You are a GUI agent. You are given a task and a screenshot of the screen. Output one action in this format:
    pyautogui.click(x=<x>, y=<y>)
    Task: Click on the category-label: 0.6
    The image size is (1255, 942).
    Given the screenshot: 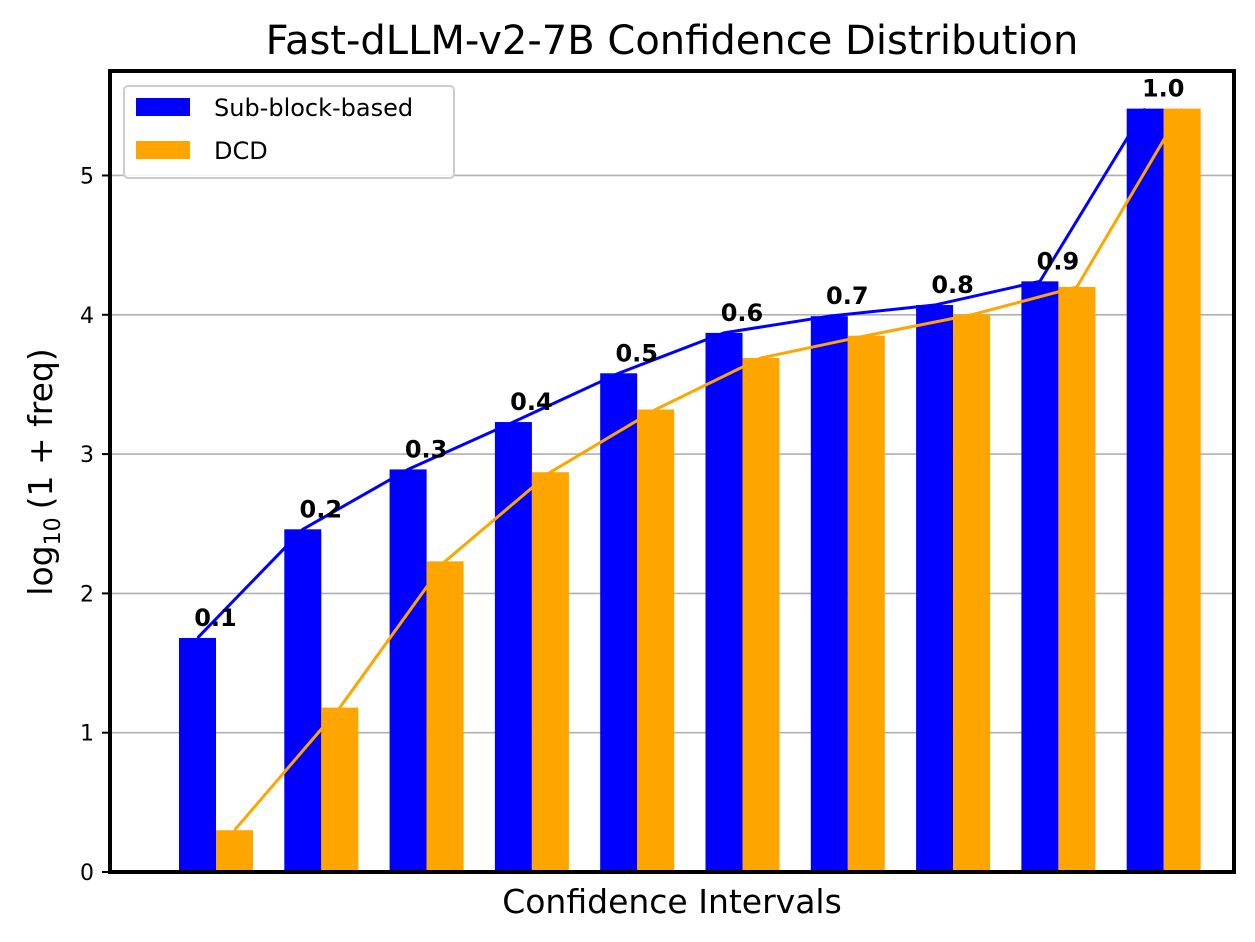 What is the action you would take?
    pyautogui.click(x=742, y=313)
    